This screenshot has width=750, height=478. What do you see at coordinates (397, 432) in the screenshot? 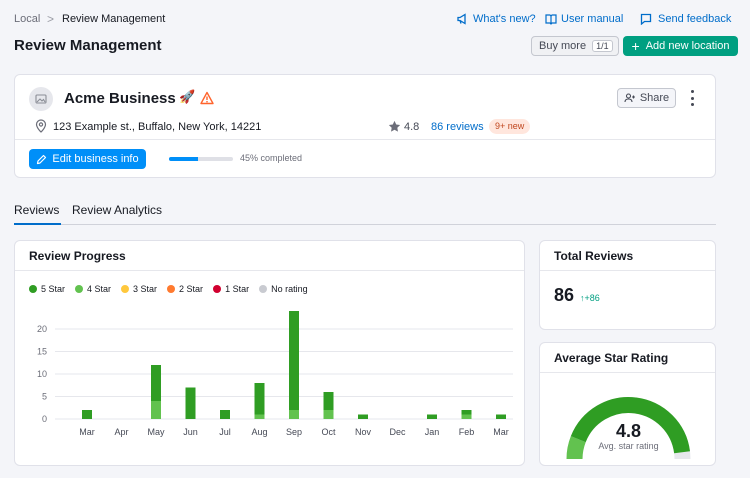
I see `x-tick-label: Dec` at bounding box center [397, 432].